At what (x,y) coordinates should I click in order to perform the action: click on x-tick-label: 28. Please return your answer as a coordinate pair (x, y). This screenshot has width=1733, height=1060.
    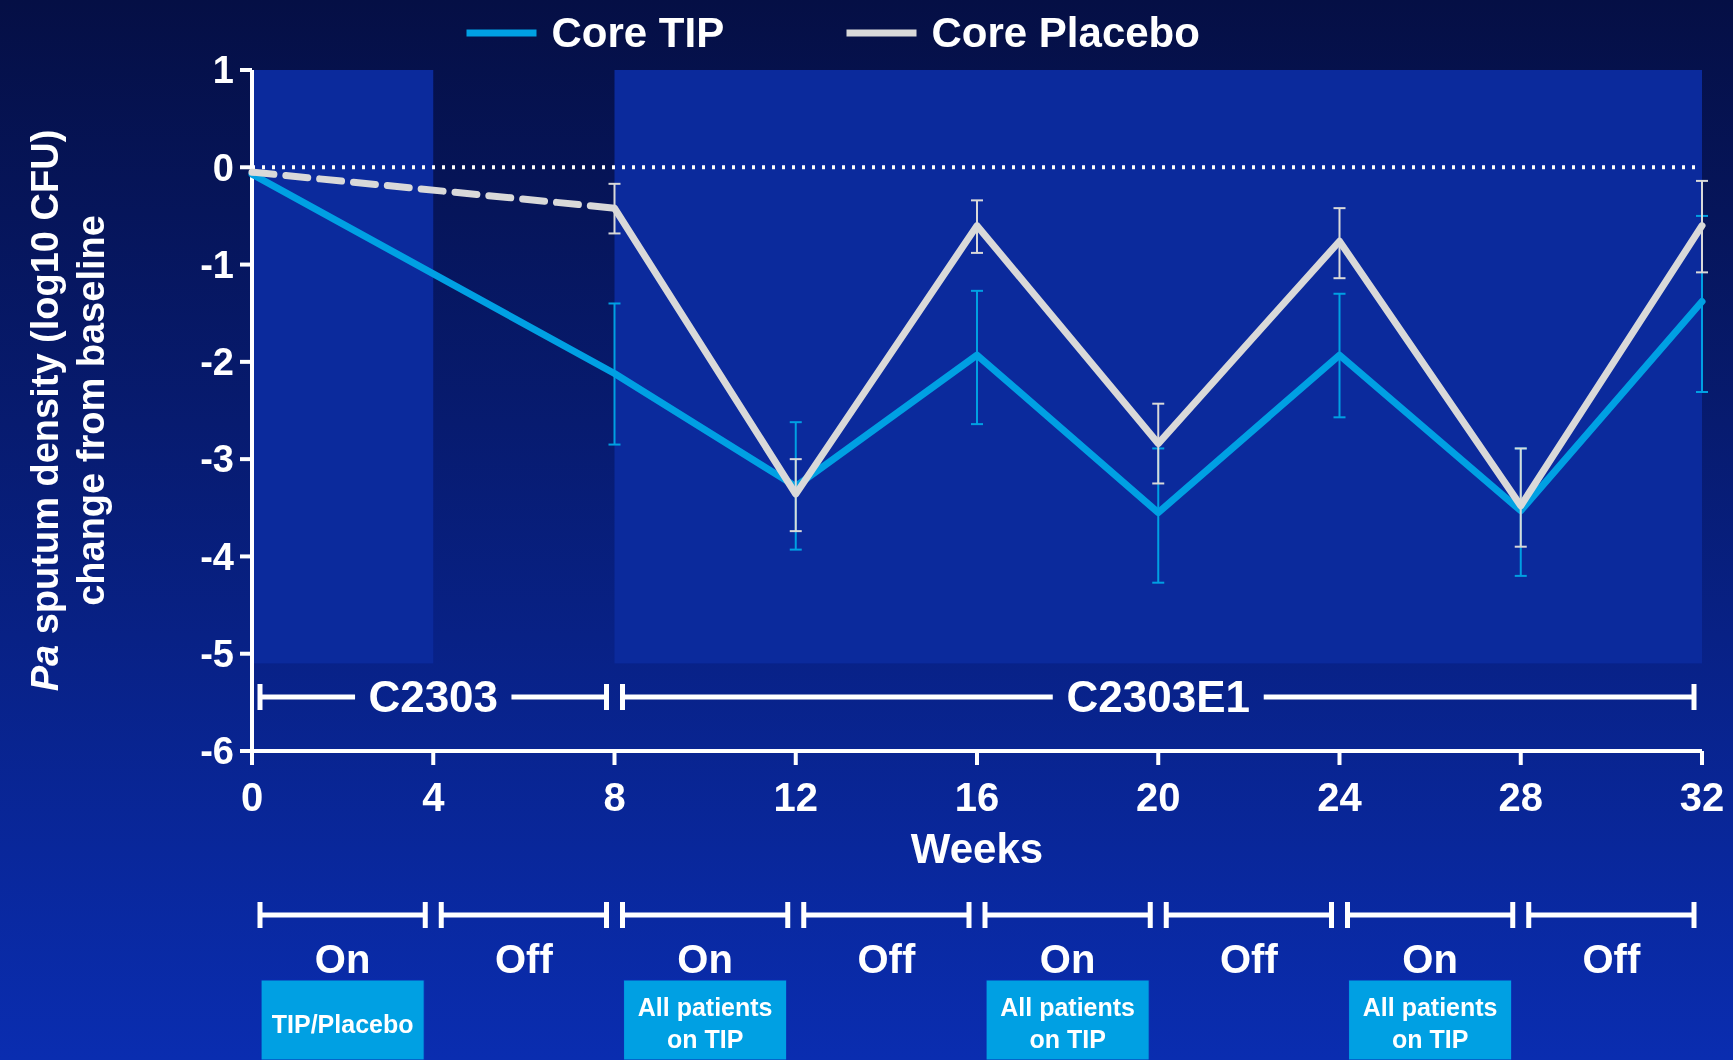
    Looking at the image, I should click on (1520, 797).